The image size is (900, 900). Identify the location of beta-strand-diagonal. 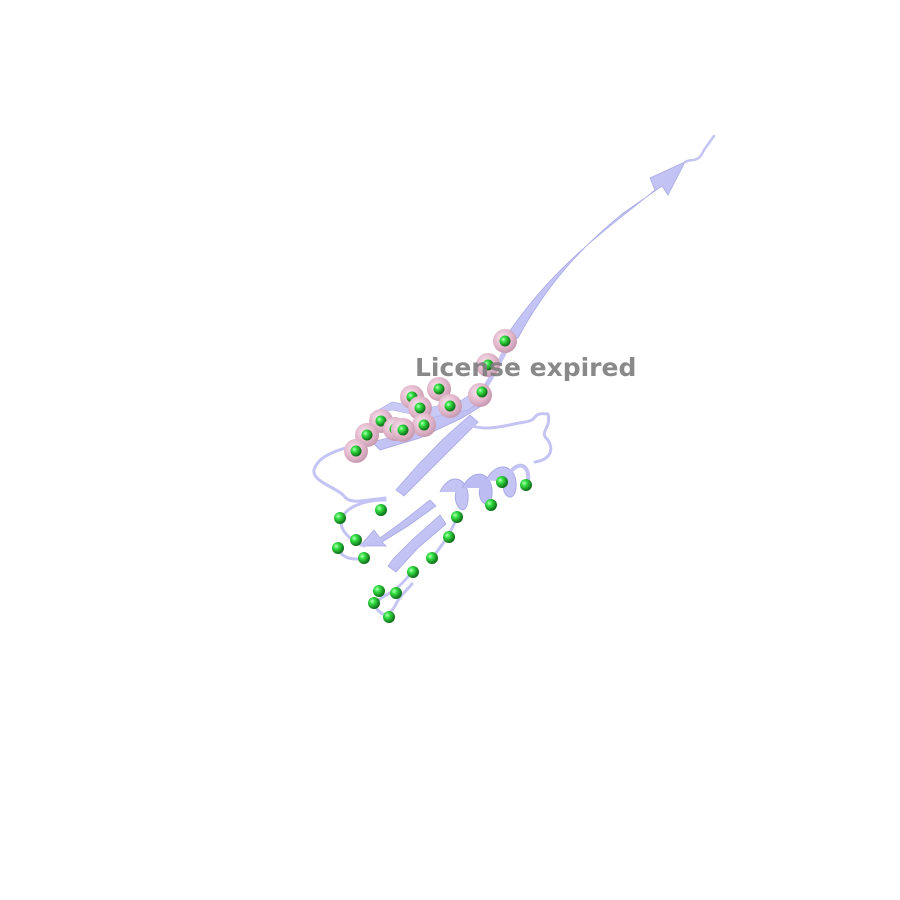
(437, 455).